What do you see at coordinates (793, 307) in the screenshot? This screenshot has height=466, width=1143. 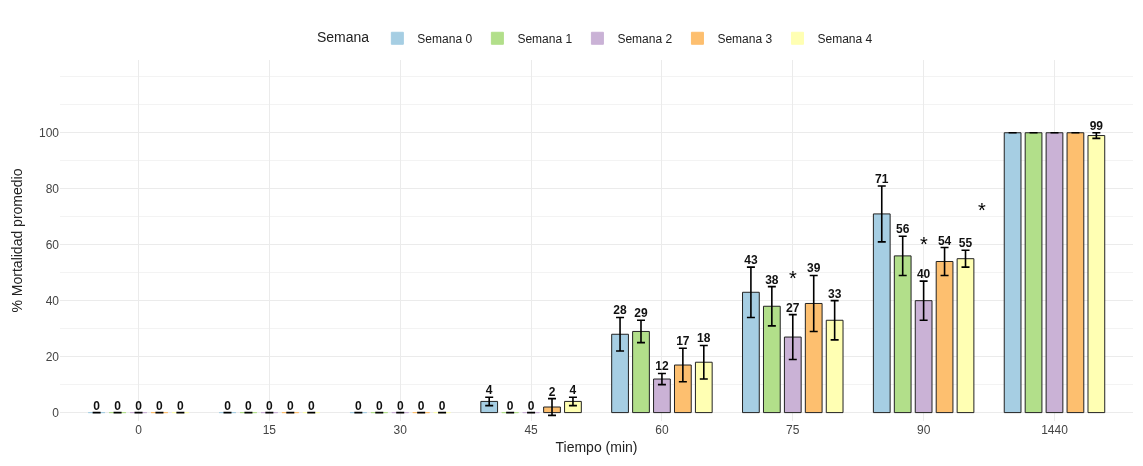 I see `data-label: 27` at bounding box center [793, 307].